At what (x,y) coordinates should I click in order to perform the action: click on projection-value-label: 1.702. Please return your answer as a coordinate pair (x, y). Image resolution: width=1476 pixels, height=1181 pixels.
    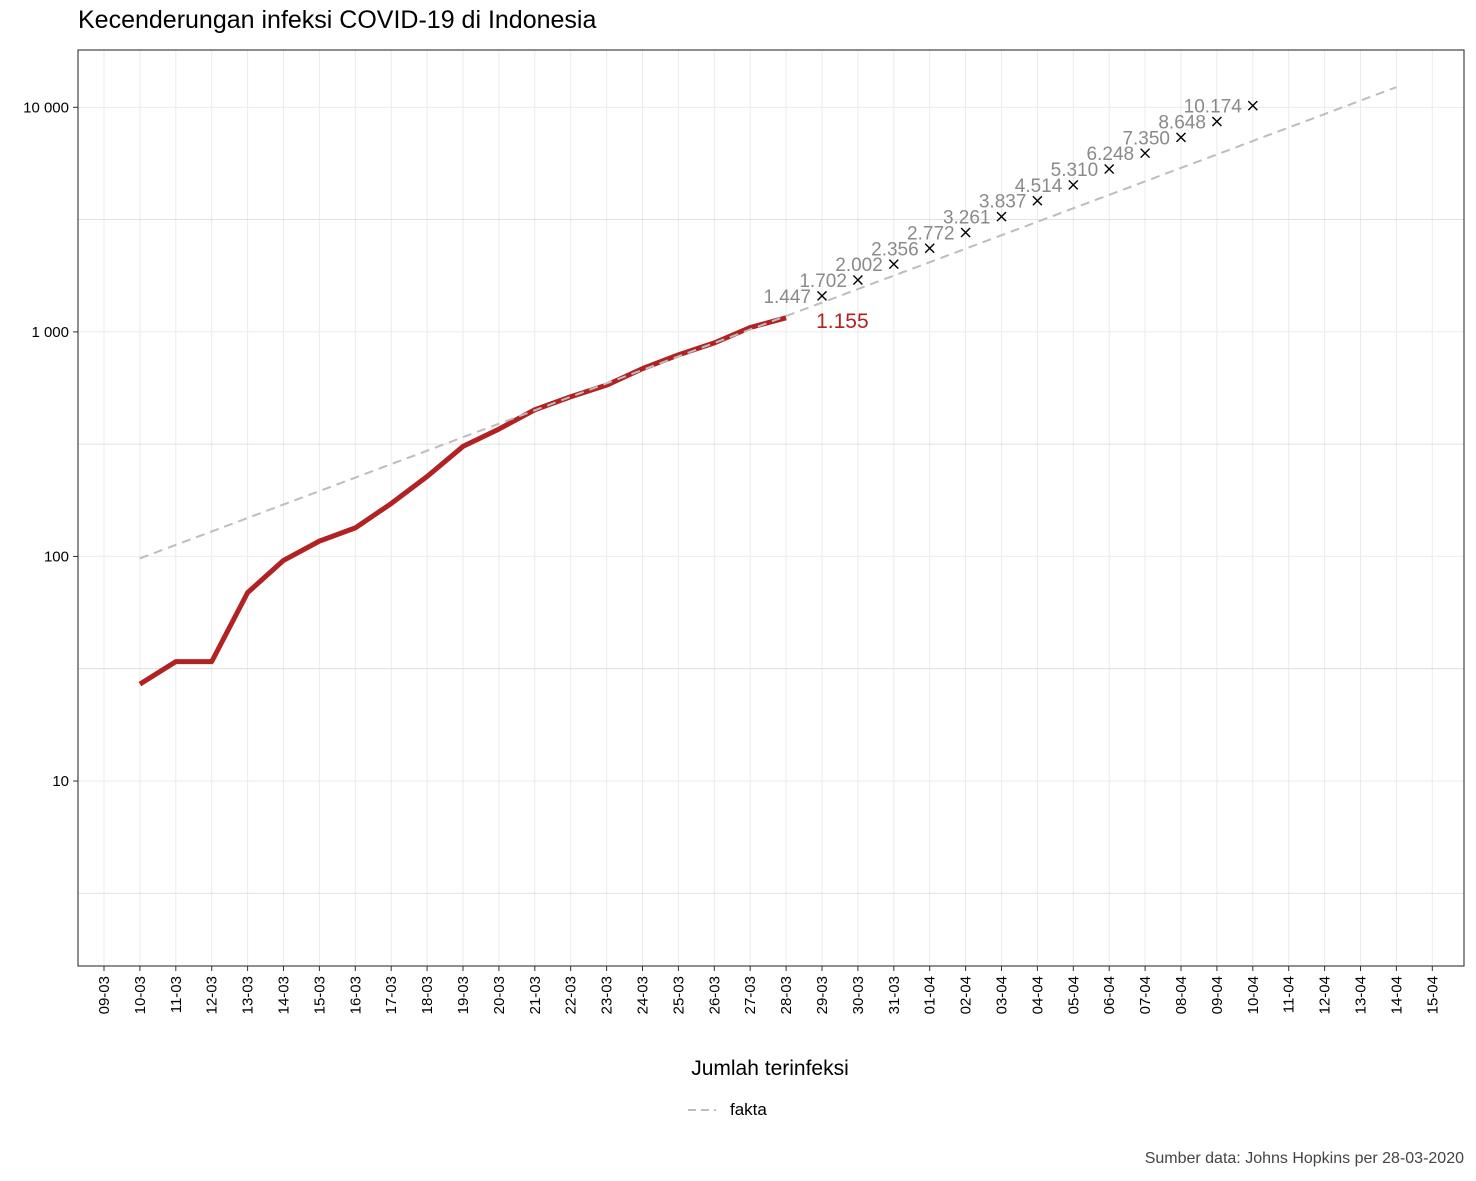
    Looking at the image, I should click on (823, 281).